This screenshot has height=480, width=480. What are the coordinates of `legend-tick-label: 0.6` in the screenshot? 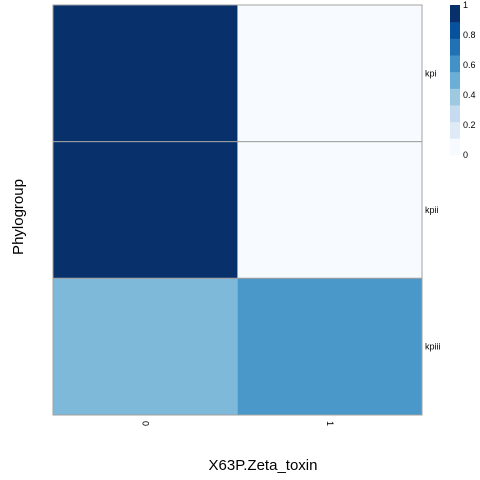 It's located at (469, 65).